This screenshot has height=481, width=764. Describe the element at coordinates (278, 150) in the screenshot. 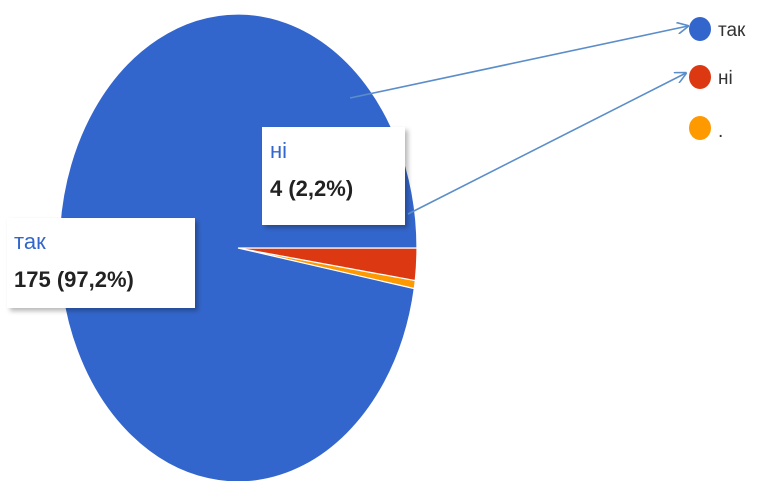

I see `callout-no-label: ні` at that location.